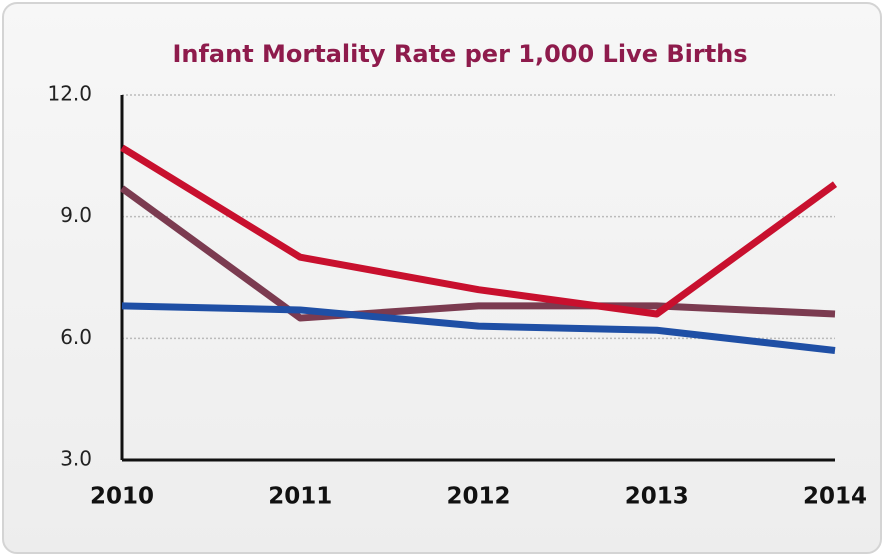 The height and width of the screenshot is (556, 884). What do you see at coordinates (122, 497) in the screenshot?
I see `x-tick-label: 2010` at bounding box center [122, 497].